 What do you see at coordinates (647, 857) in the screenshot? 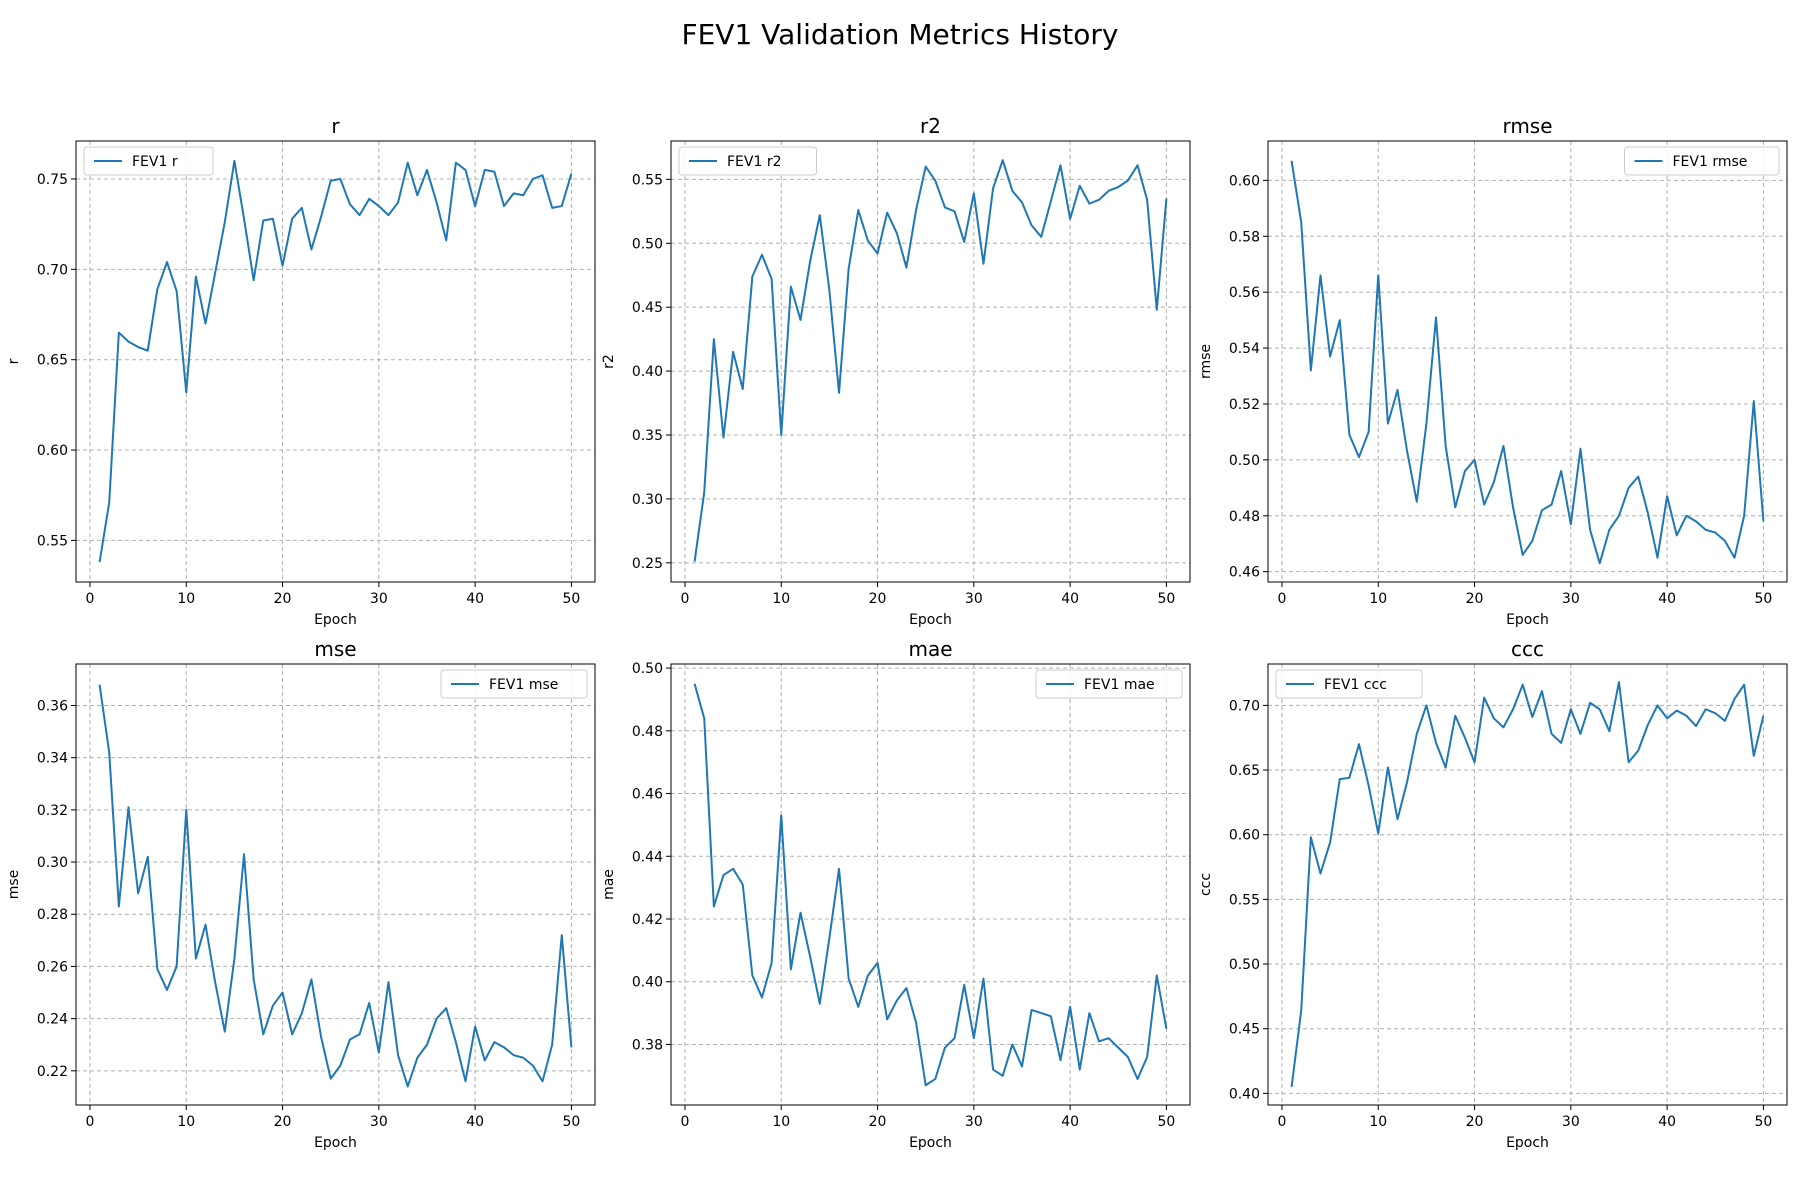
I see `y-tick-label: 0.44` at bounding box center [647, 857].